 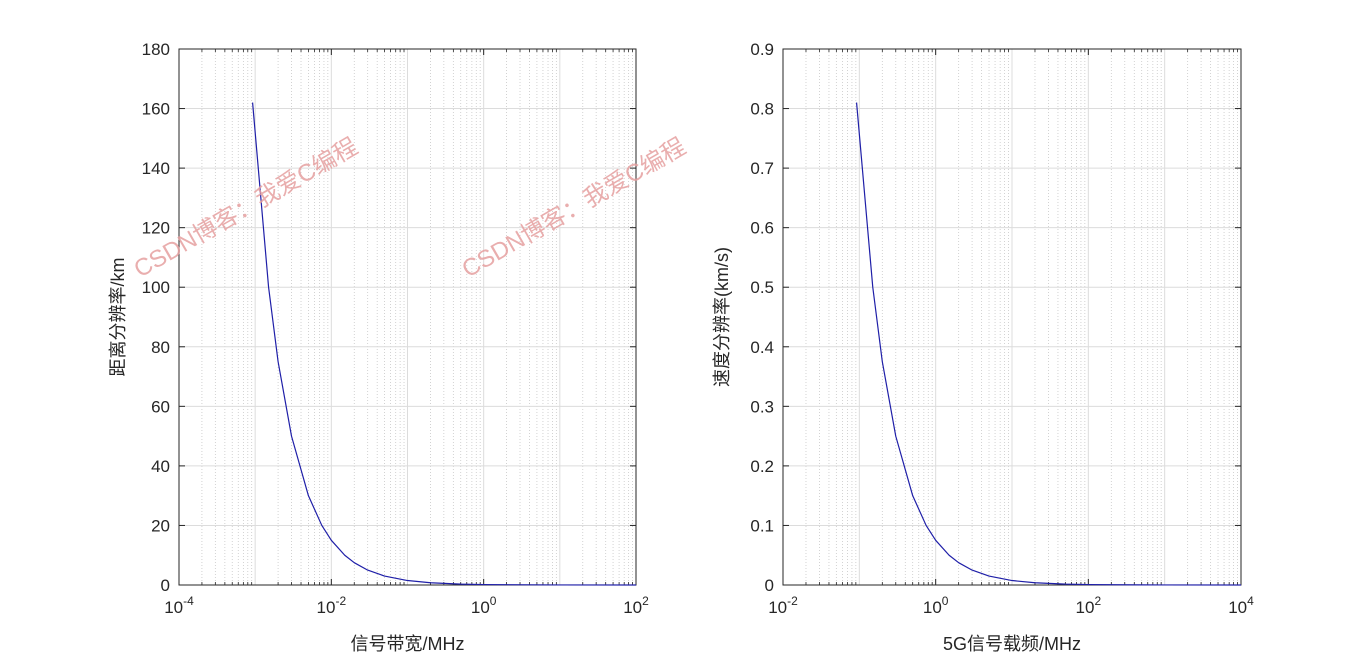 What do you see at coordinates (762, 525) in the screenshot?
I see `y-tick-label: 0.1` at bounding box center [762, 525].